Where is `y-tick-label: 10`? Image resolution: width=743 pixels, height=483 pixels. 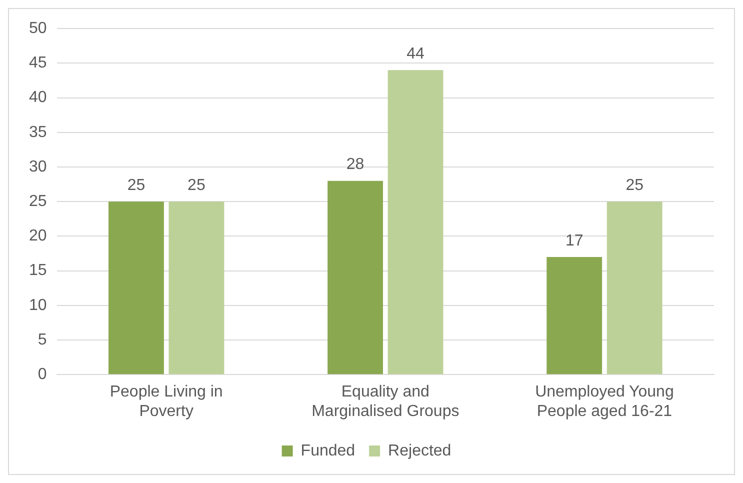 y-tick-label: 10 is located at coordinates (38, 305).